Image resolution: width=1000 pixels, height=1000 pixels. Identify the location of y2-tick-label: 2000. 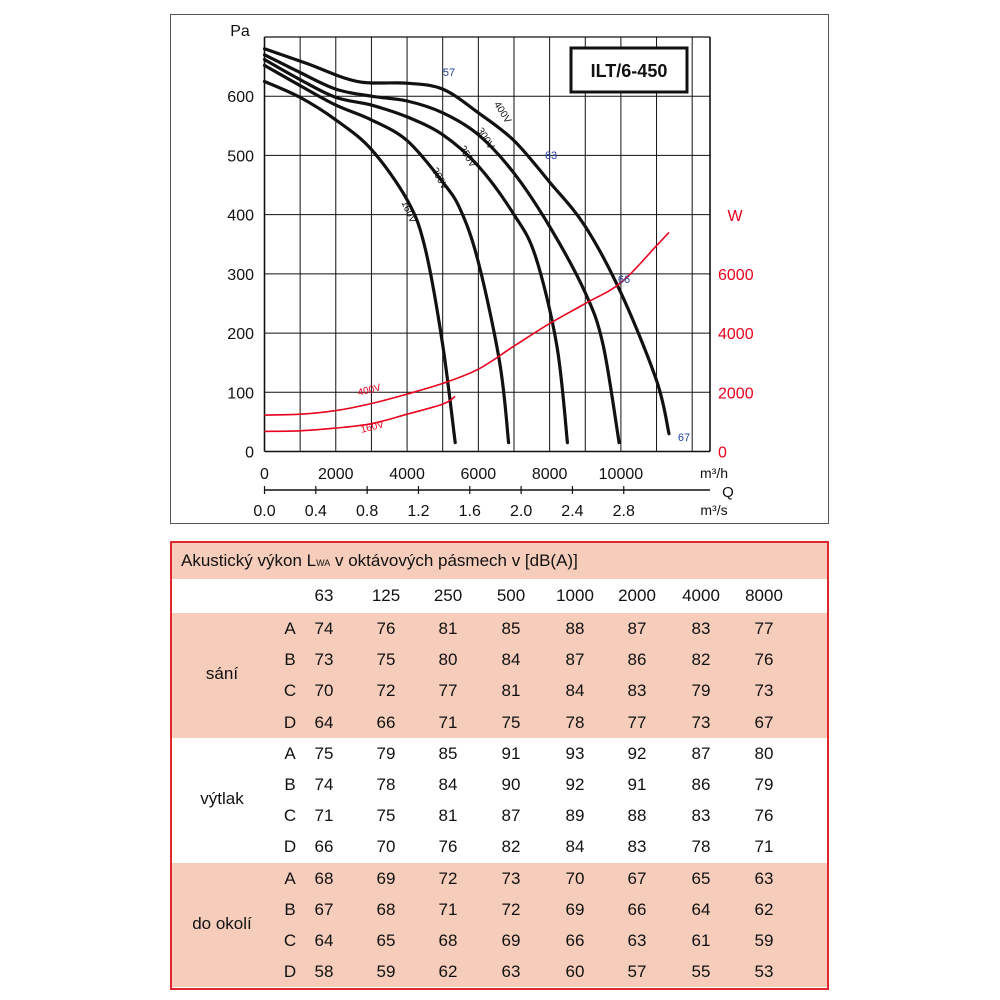
(736, 393).